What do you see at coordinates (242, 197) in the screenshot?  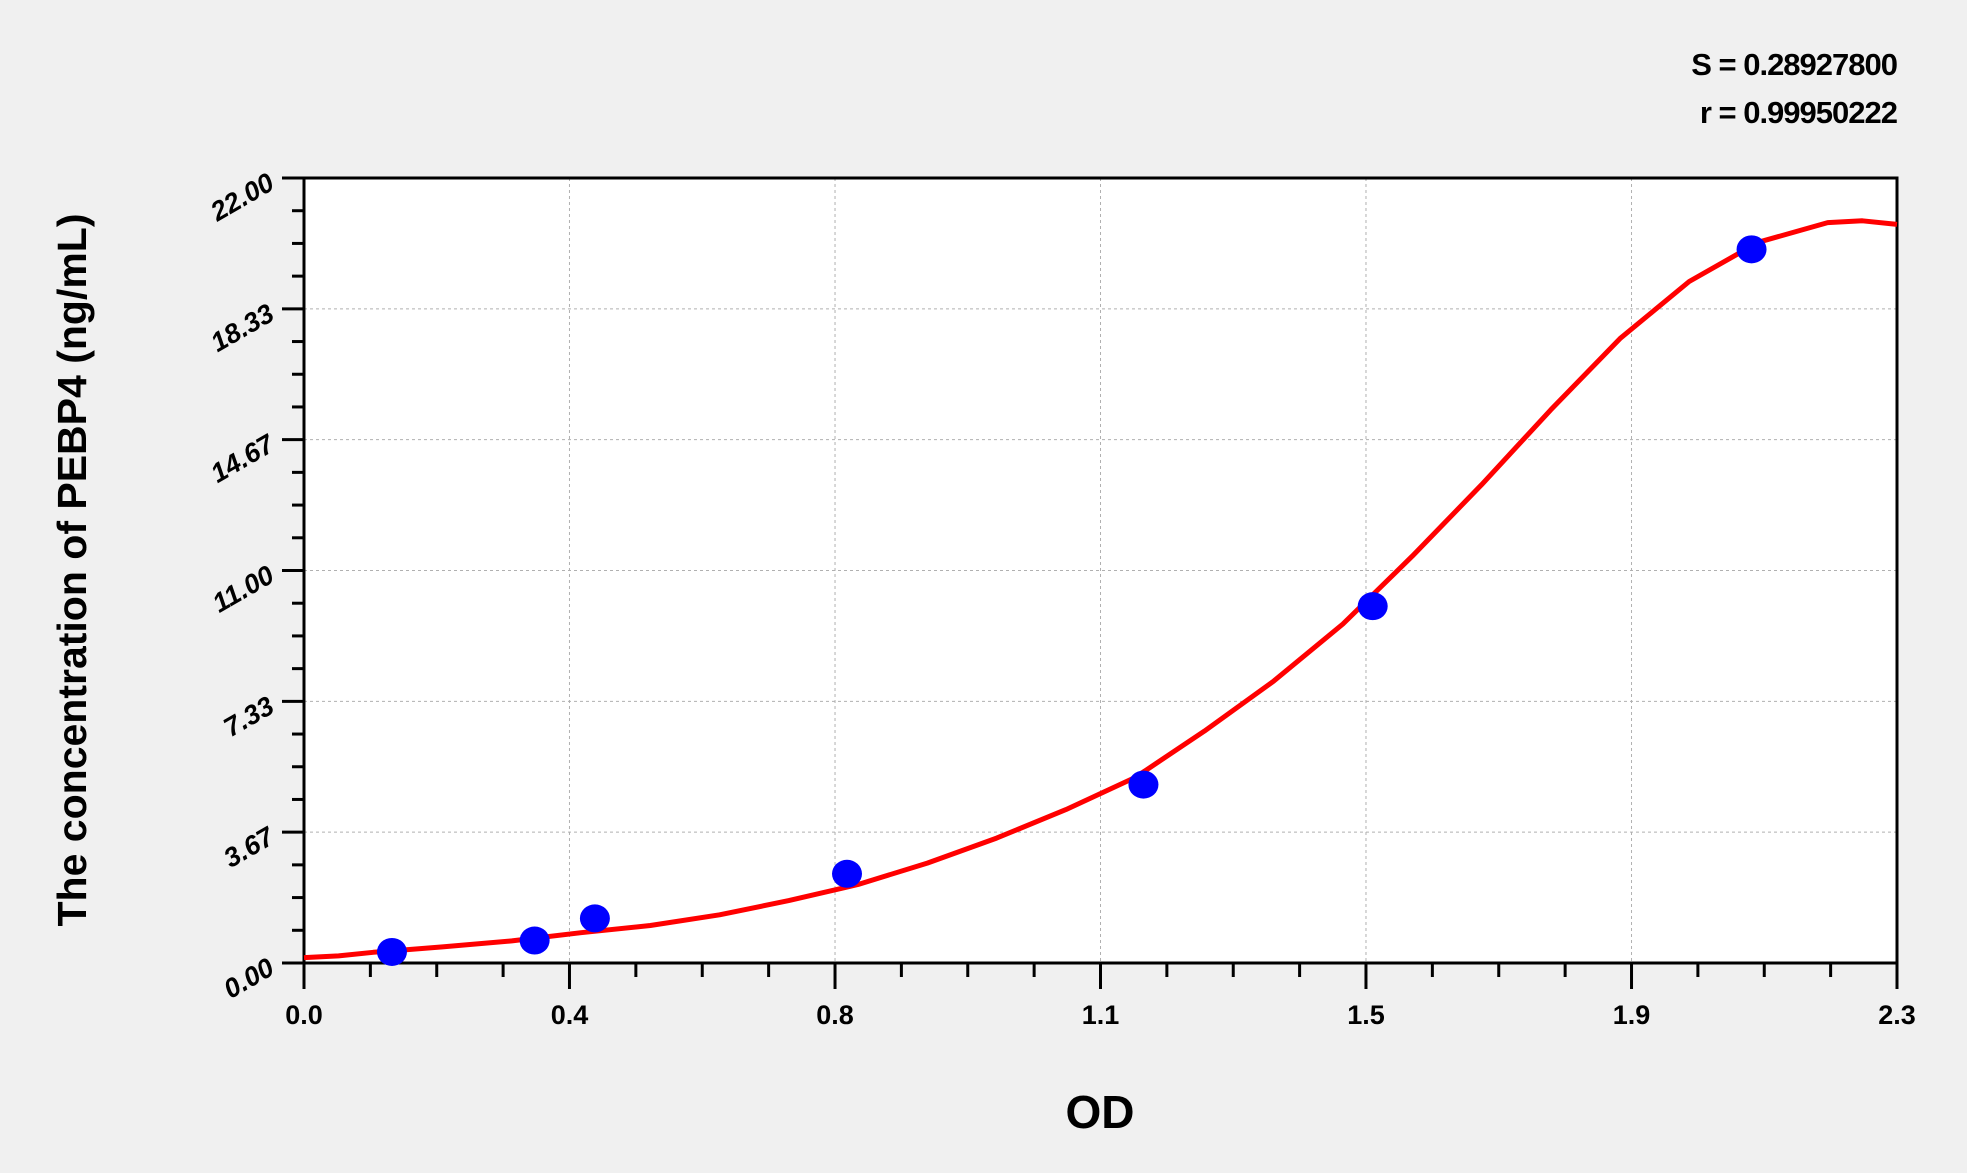 I see `y-tick-label: 22.00` at bounding box center [242, 197].